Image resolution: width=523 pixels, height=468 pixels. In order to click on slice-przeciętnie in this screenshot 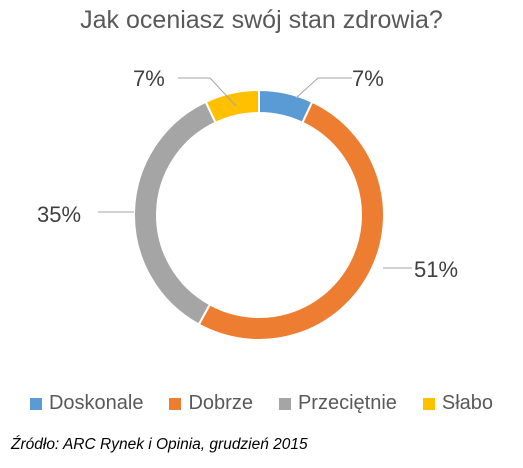, I will do `click(175, 213)`.